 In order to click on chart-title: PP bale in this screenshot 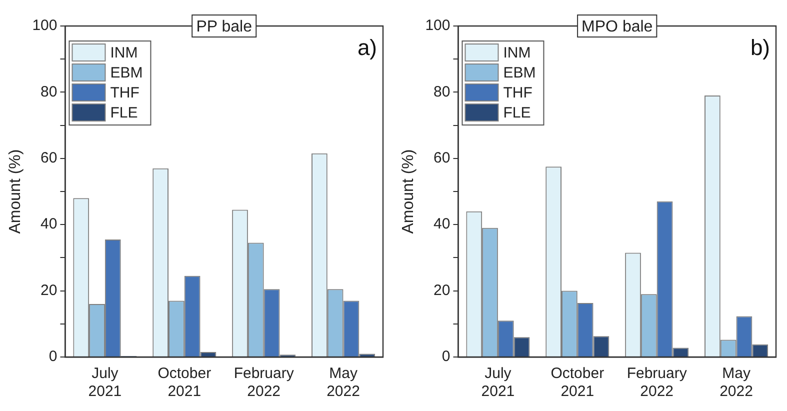, I will do `click(224, 27)`.